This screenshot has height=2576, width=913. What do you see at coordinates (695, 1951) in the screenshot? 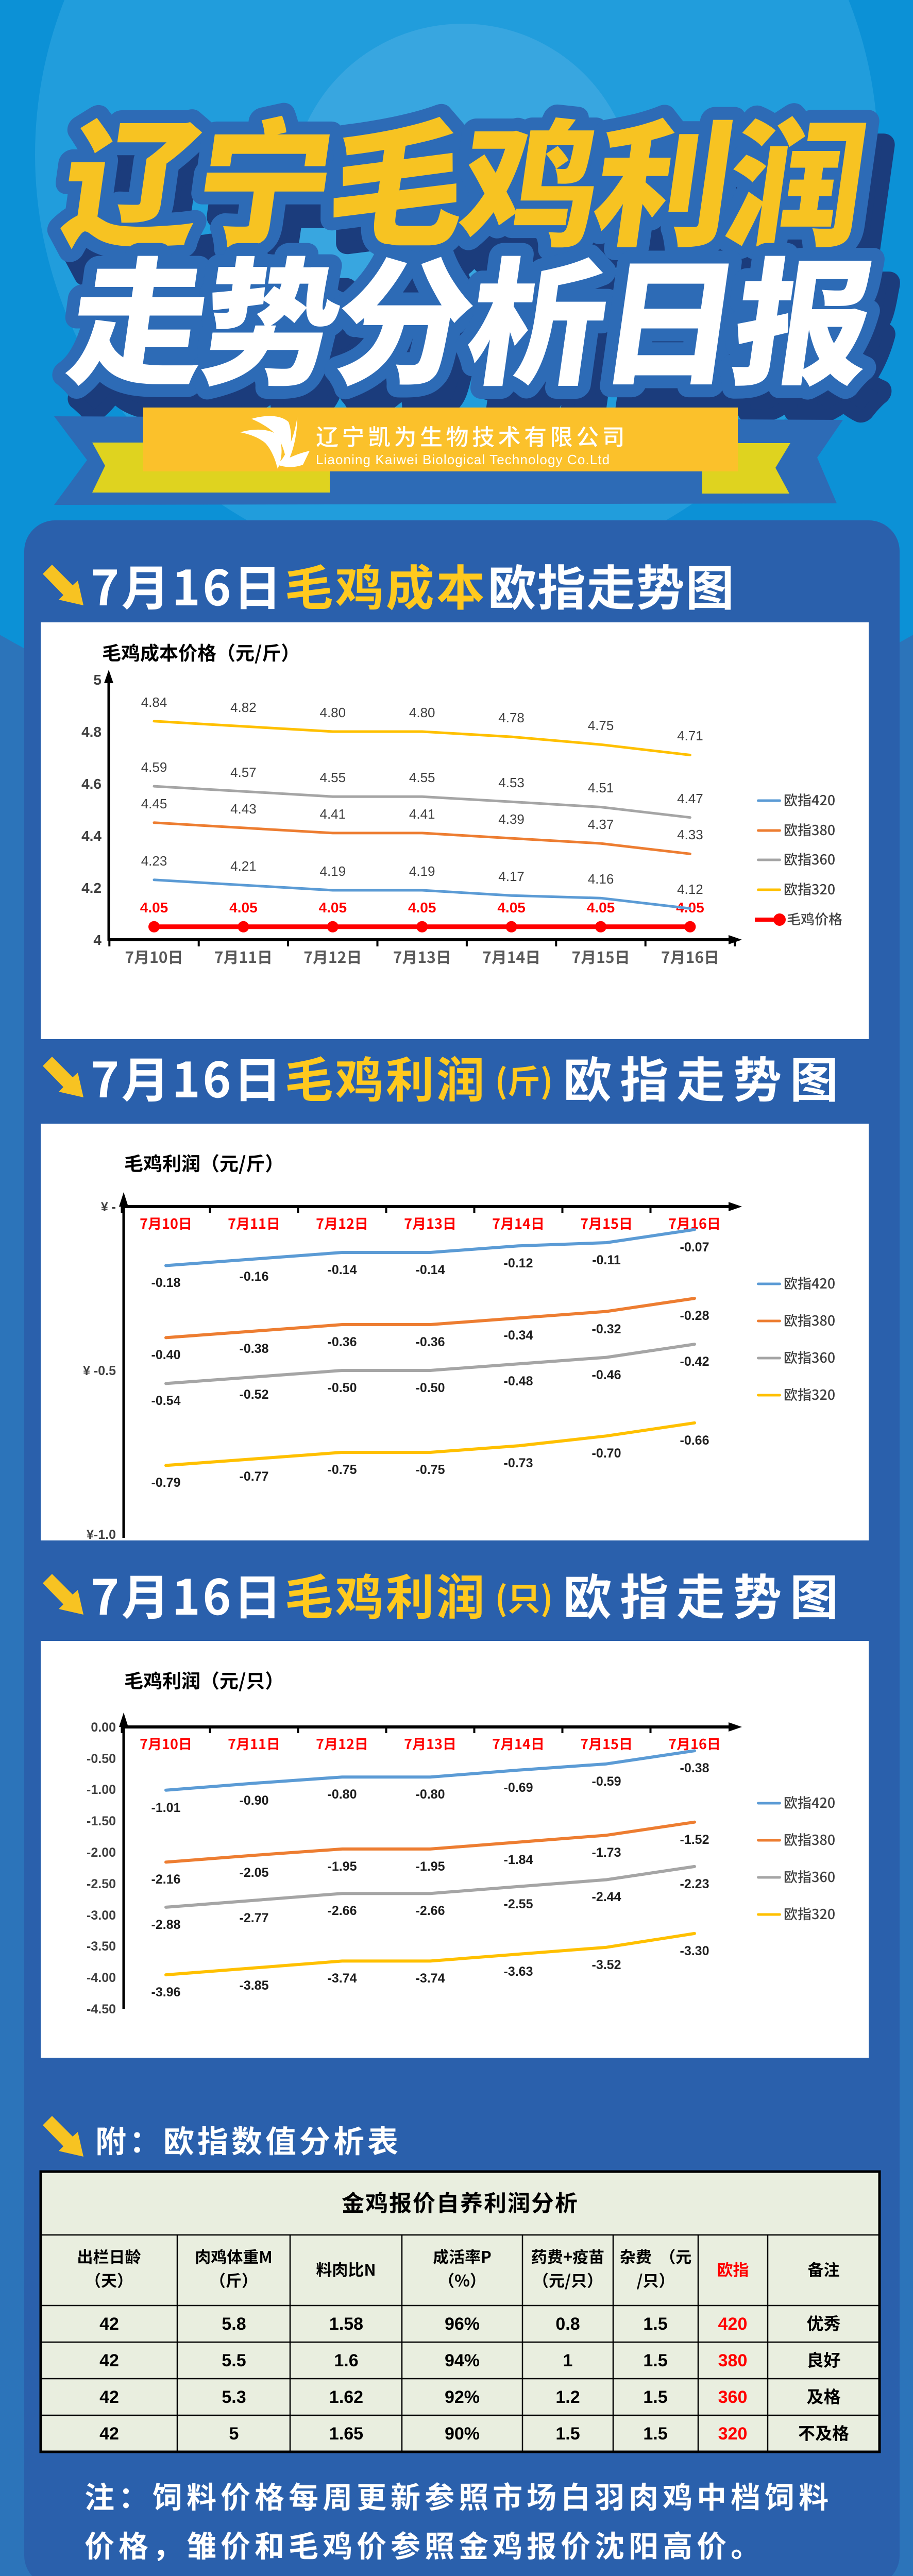
I see `svg-text: -3.30` at bounding box center [695, 1951].